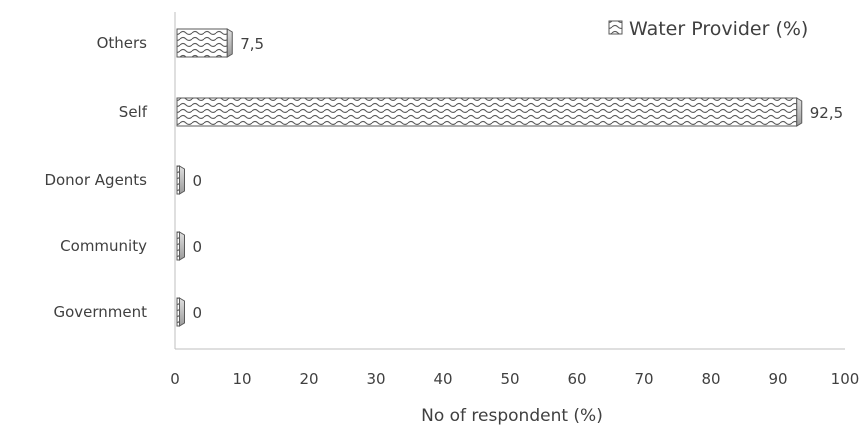 This screenshot has height=427, width=868. I want to click on x-tick-label: 60, so click(576, 379).